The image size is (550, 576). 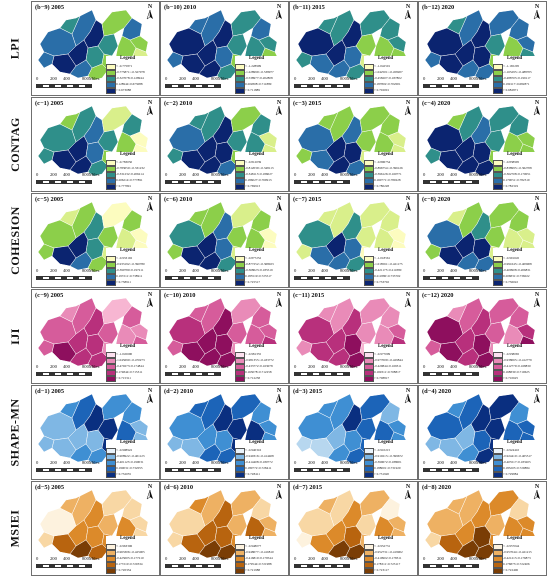 I want to click on legend-text: -0.399672~0.188001, so click(x=388, y=462).